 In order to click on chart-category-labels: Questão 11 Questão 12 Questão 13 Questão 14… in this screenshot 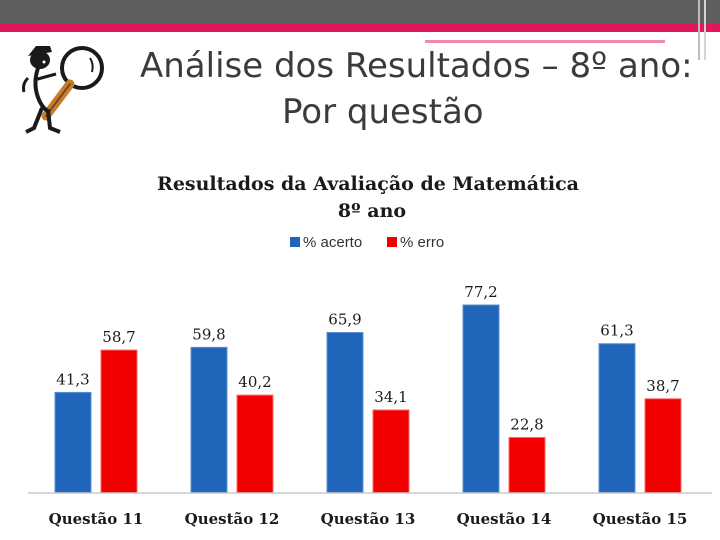, I will do `click(368, 519)`.